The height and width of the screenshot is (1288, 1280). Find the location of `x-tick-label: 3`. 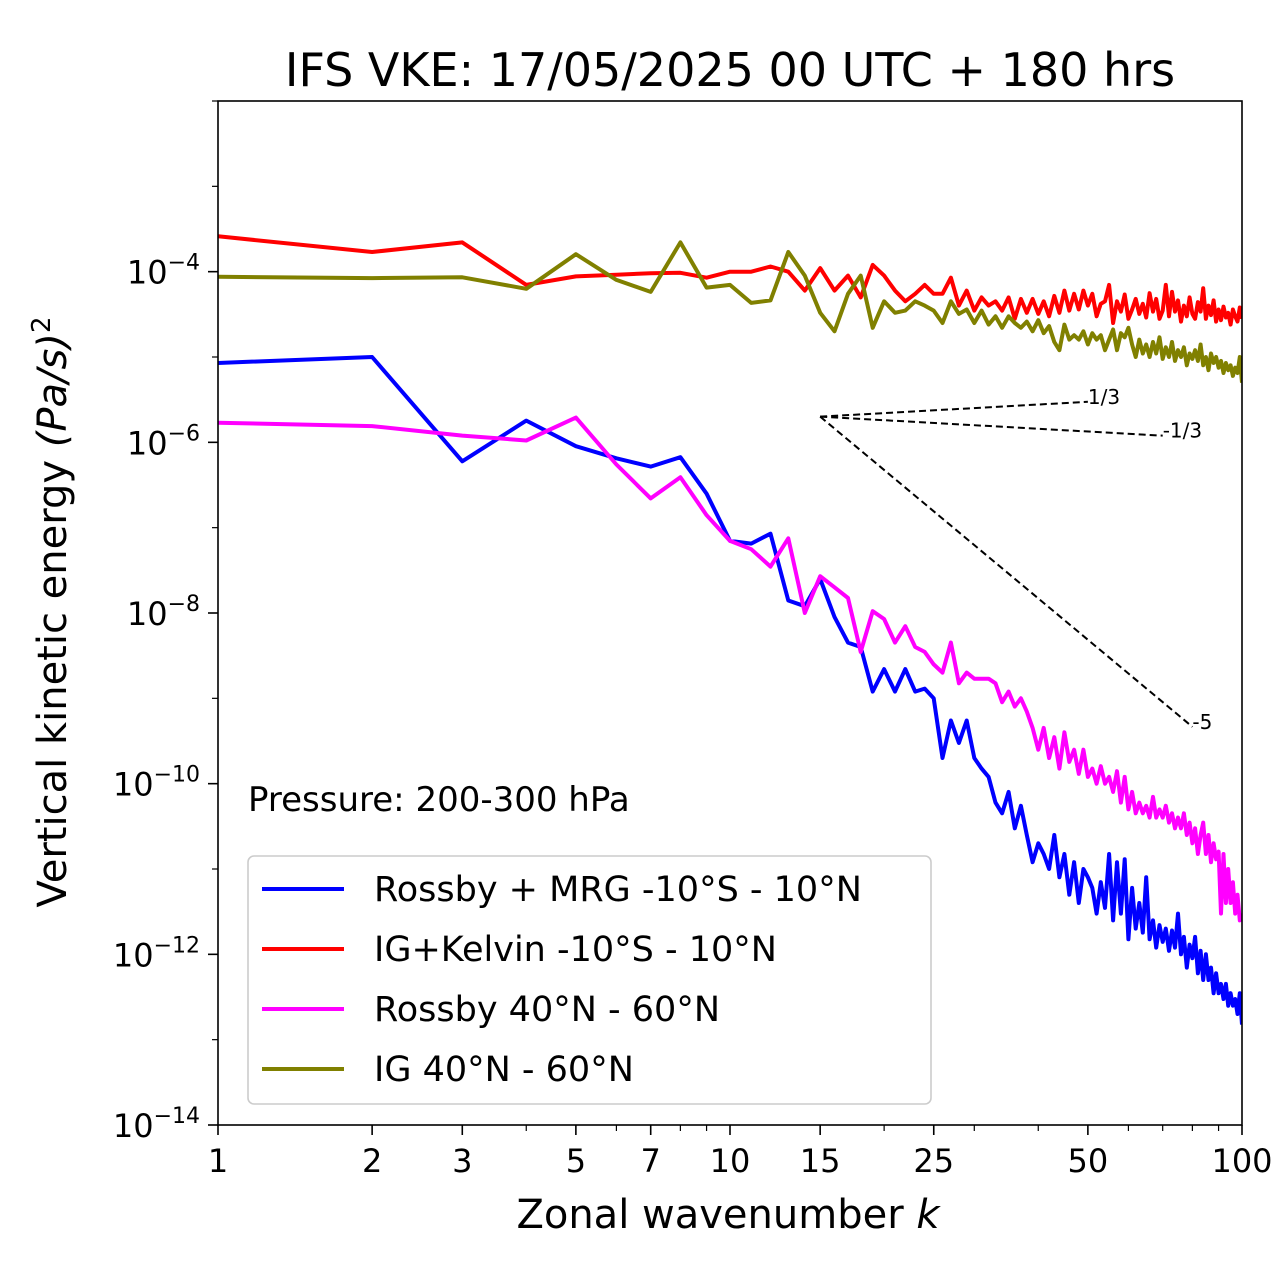

x-tick-label: 3 is located at coordinates (462, 1161).